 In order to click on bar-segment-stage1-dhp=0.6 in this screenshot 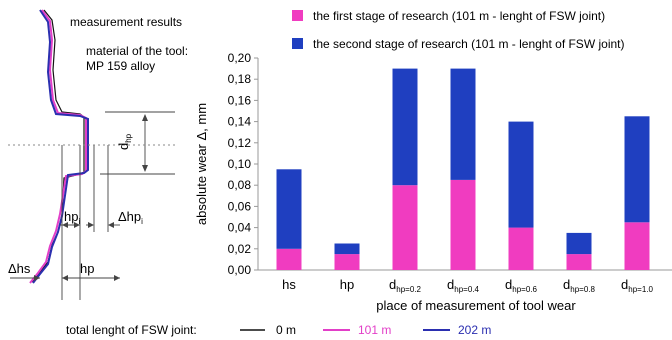, I will do `click(521, 248)`.